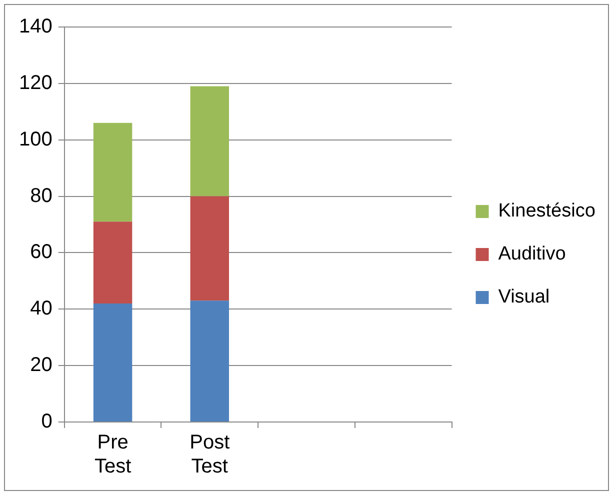  I want to click on y-tick-label: 0, so click(46, 421).